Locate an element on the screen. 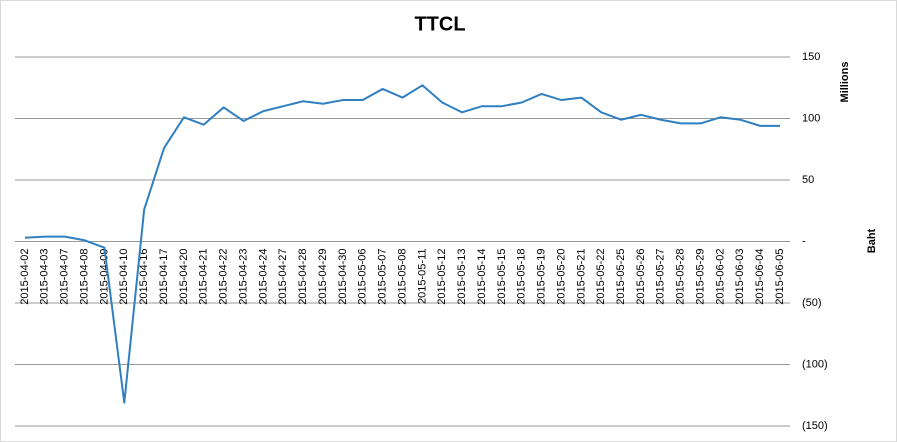 This screenshot has width=897, height=442. x-tick-label: 2015-06-03 is located at coordinates (740, 277).